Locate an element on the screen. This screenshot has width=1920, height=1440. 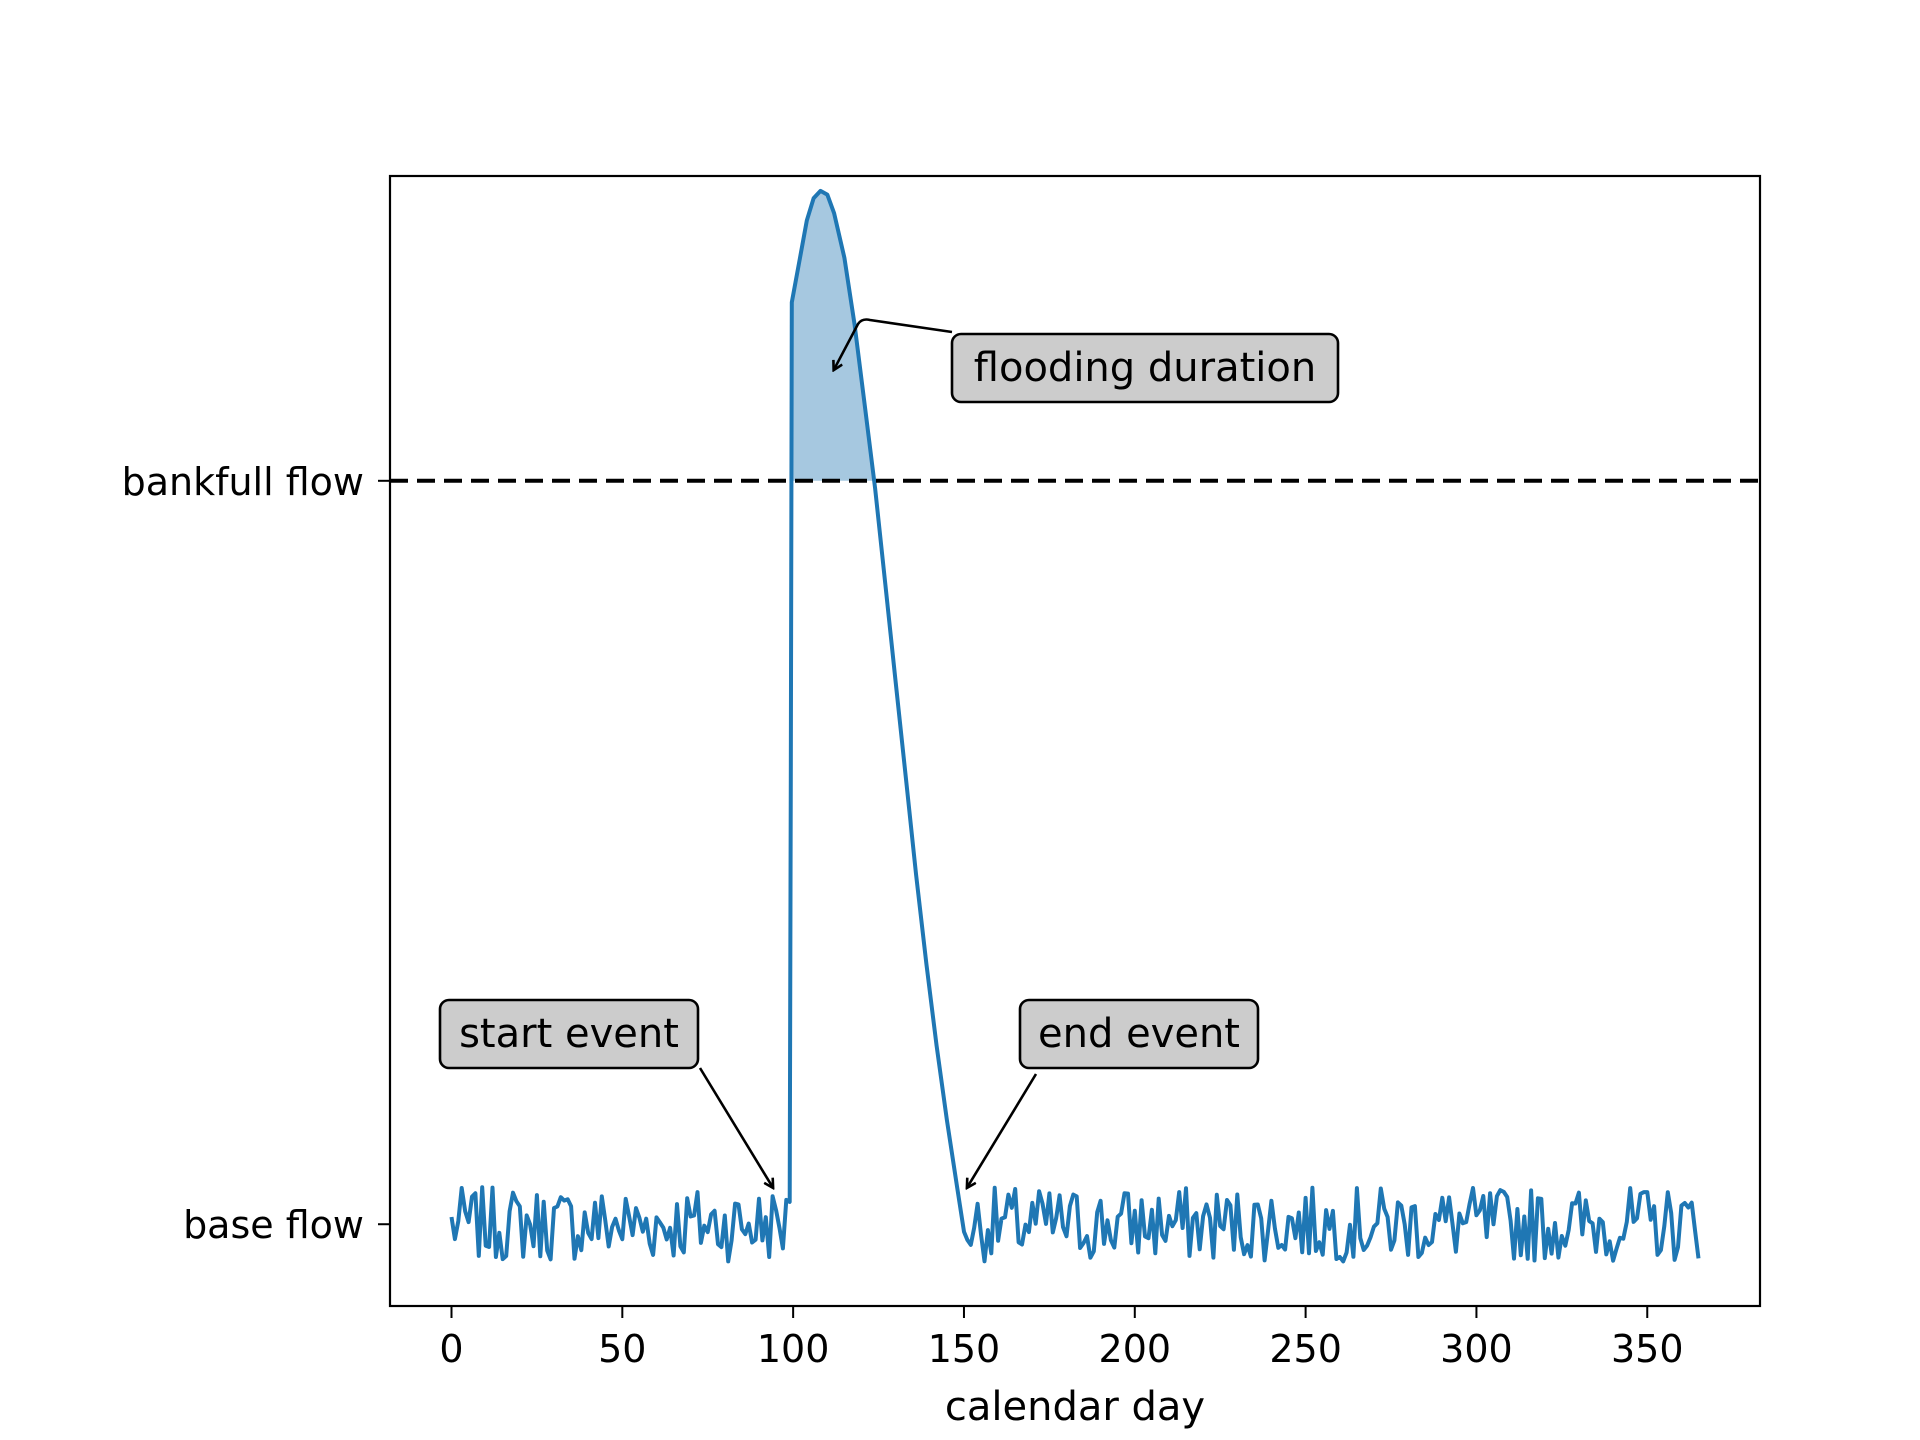
annotation-label-0: start event is located at coordinates (569, 1034).